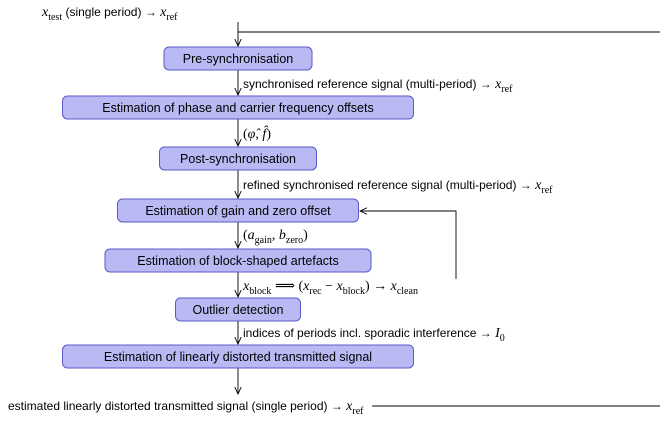 Image resolution: width=665 pixels, height=421 pixels. Describe the element at coordinates (263, 240) in the screenshot. I see `edge-label-part: gain` at that location.